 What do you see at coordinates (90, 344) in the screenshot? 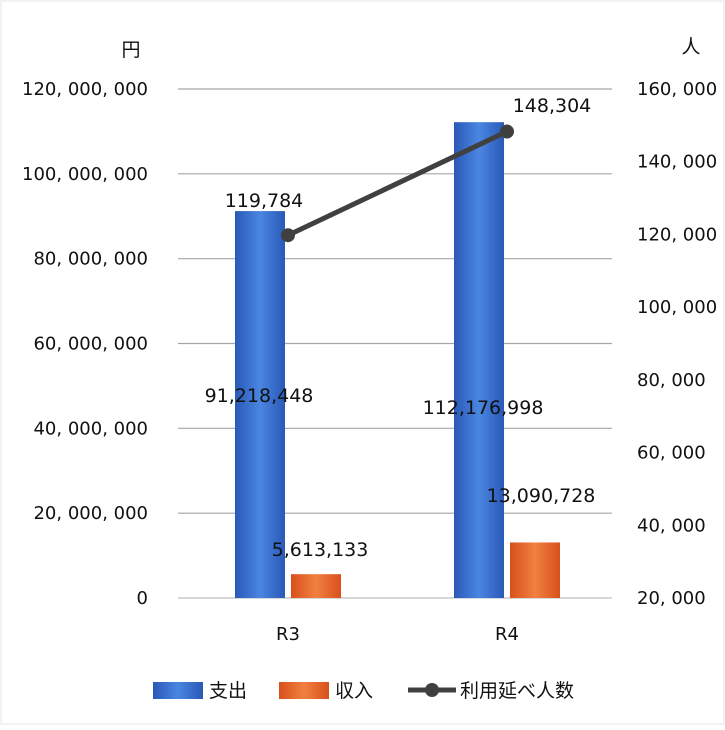
I see `y-left-tick-label: 60, 000, 000` at bounding box center [90, 344].